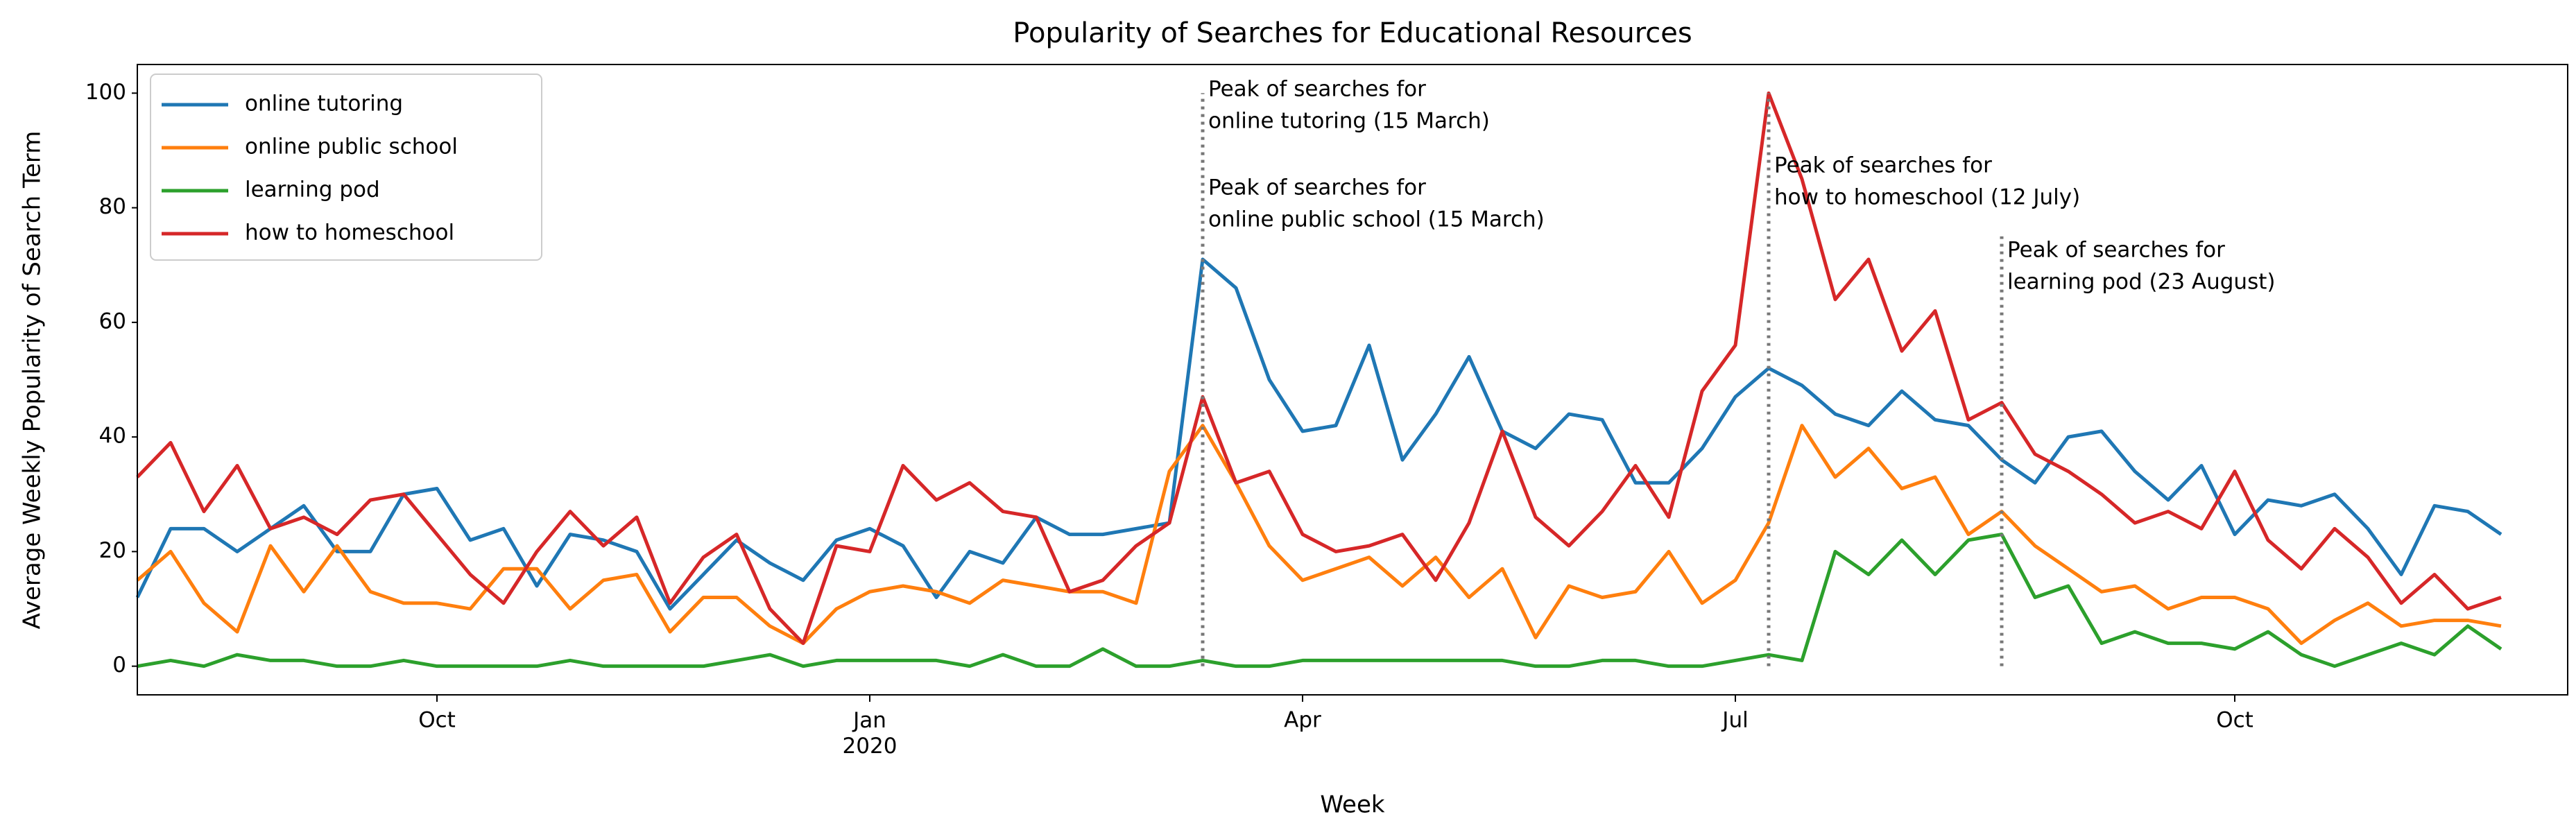  I want to click on y-tick-label: 40, so click(112, 437).